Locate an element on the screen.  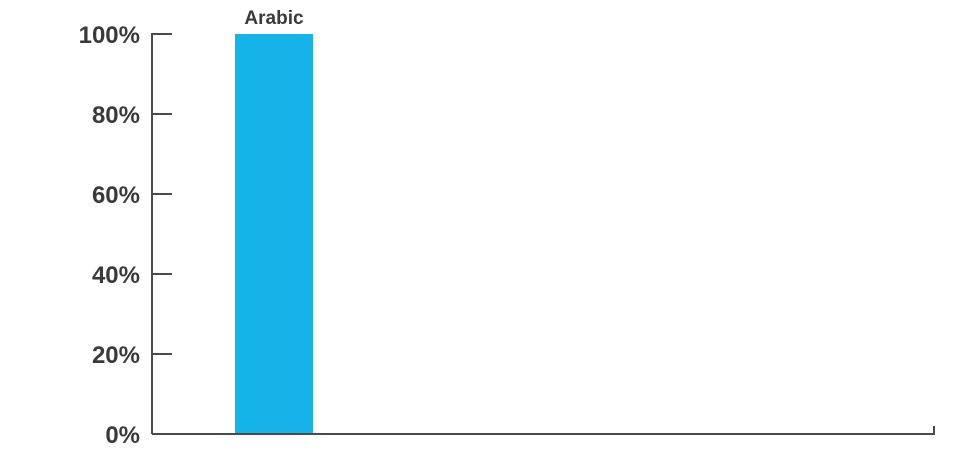
x-axis-line is located at coordinates (543, 430).